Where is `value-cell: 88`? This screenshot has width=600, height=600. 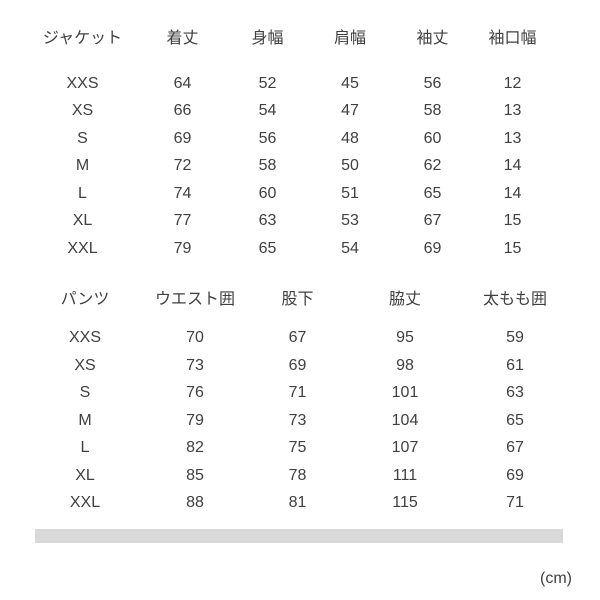 value-cell: 88 is located at coordinates (195, 503).